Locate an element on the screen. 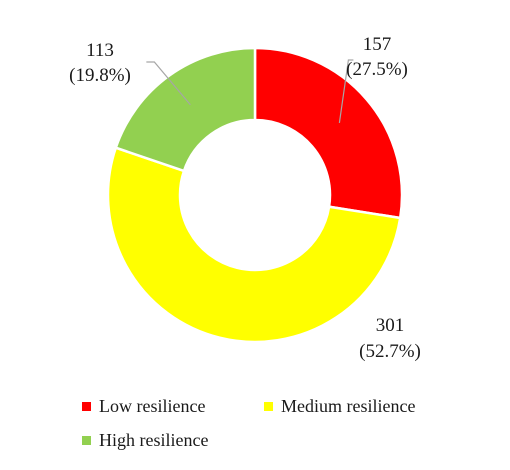 The height and width of the screenshot is (470, 510). legend-label-low: Low resilience is located at coordinates (152, 406).